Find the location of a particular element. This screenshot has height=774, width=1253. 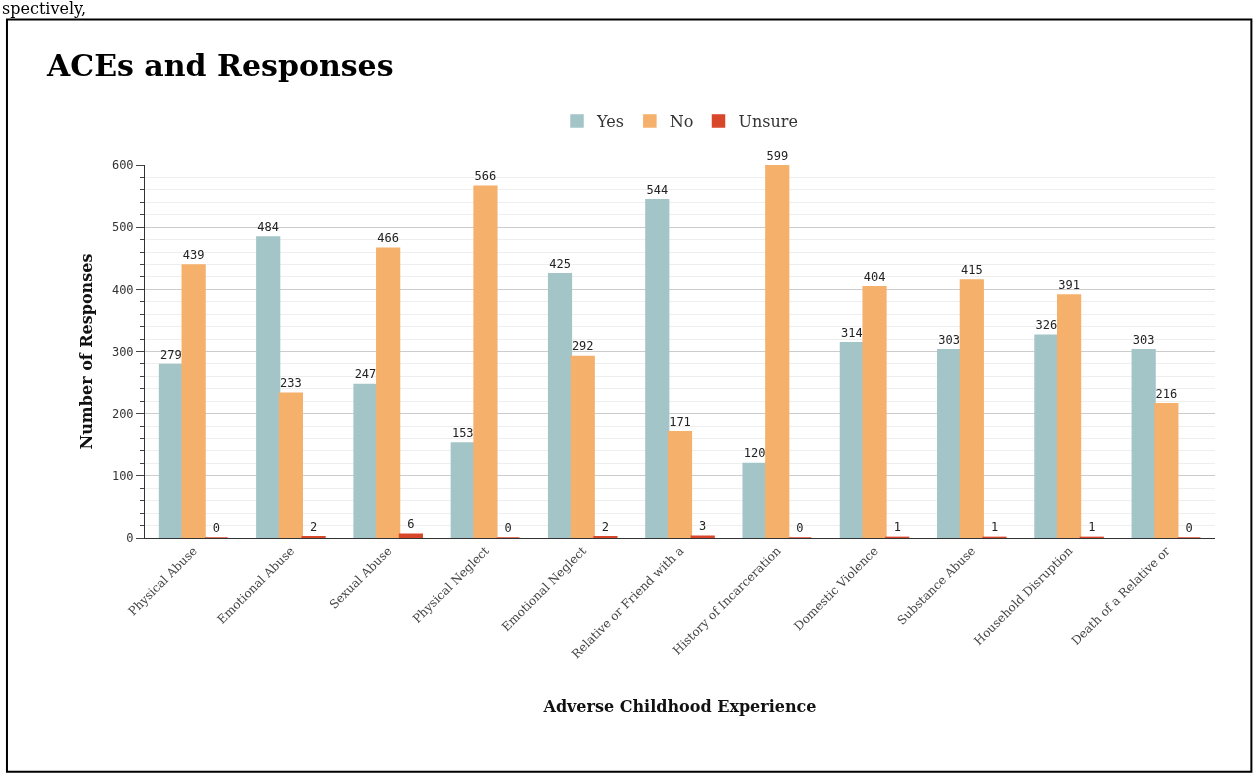

data-label: 566 is located at coordinates (485, 176).